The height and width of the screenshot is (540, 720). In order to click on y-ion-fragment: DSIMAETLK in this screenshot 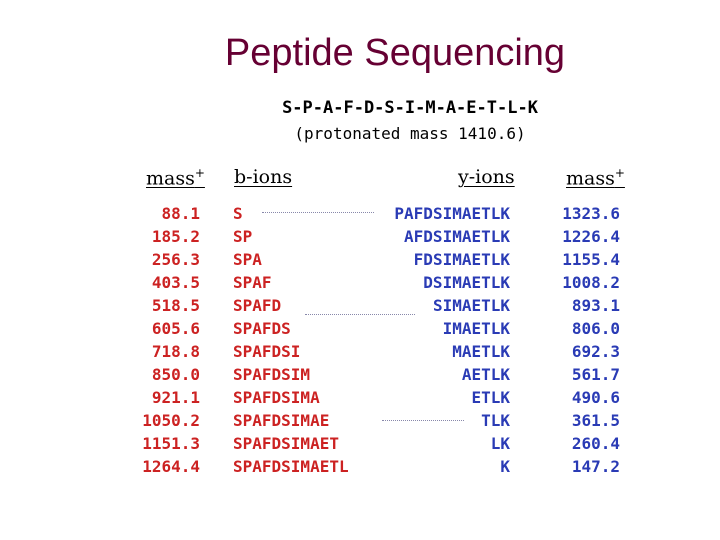, I will do `click(466, 282)`.